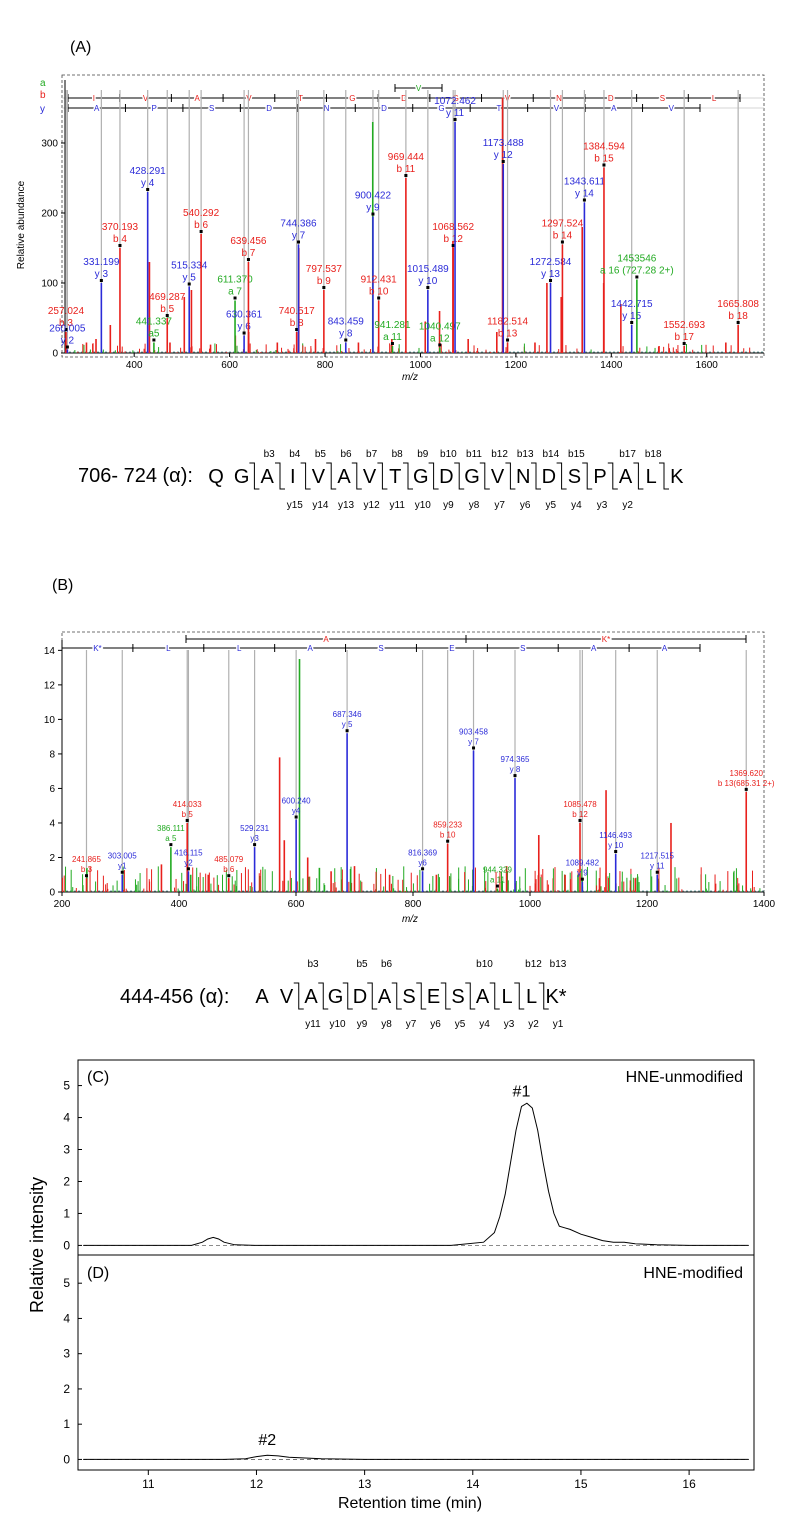 This screenshot has height=1534, width=800. I want to click on chromatogram-trace, so click(416, 1174).